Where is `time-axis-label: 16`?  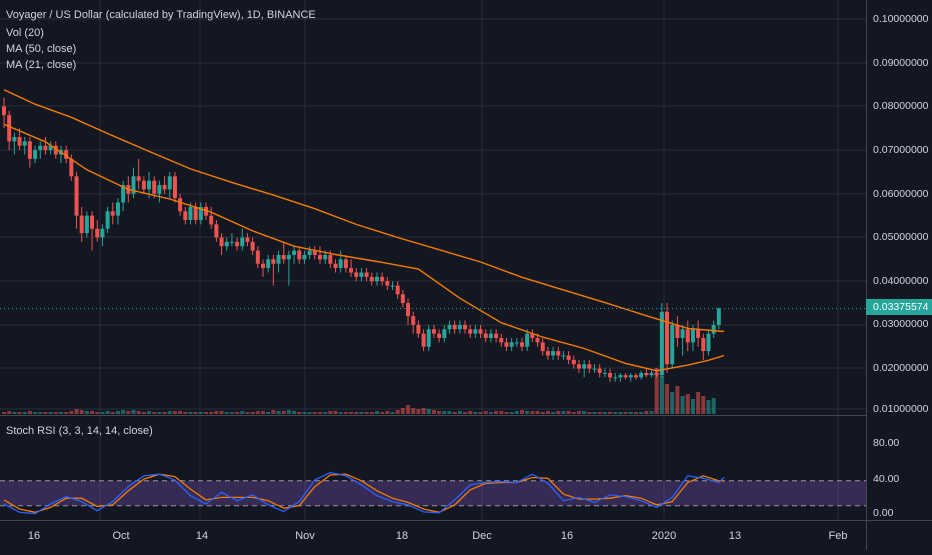 time-axis-label: 16 is located at coordinates (34, 536).